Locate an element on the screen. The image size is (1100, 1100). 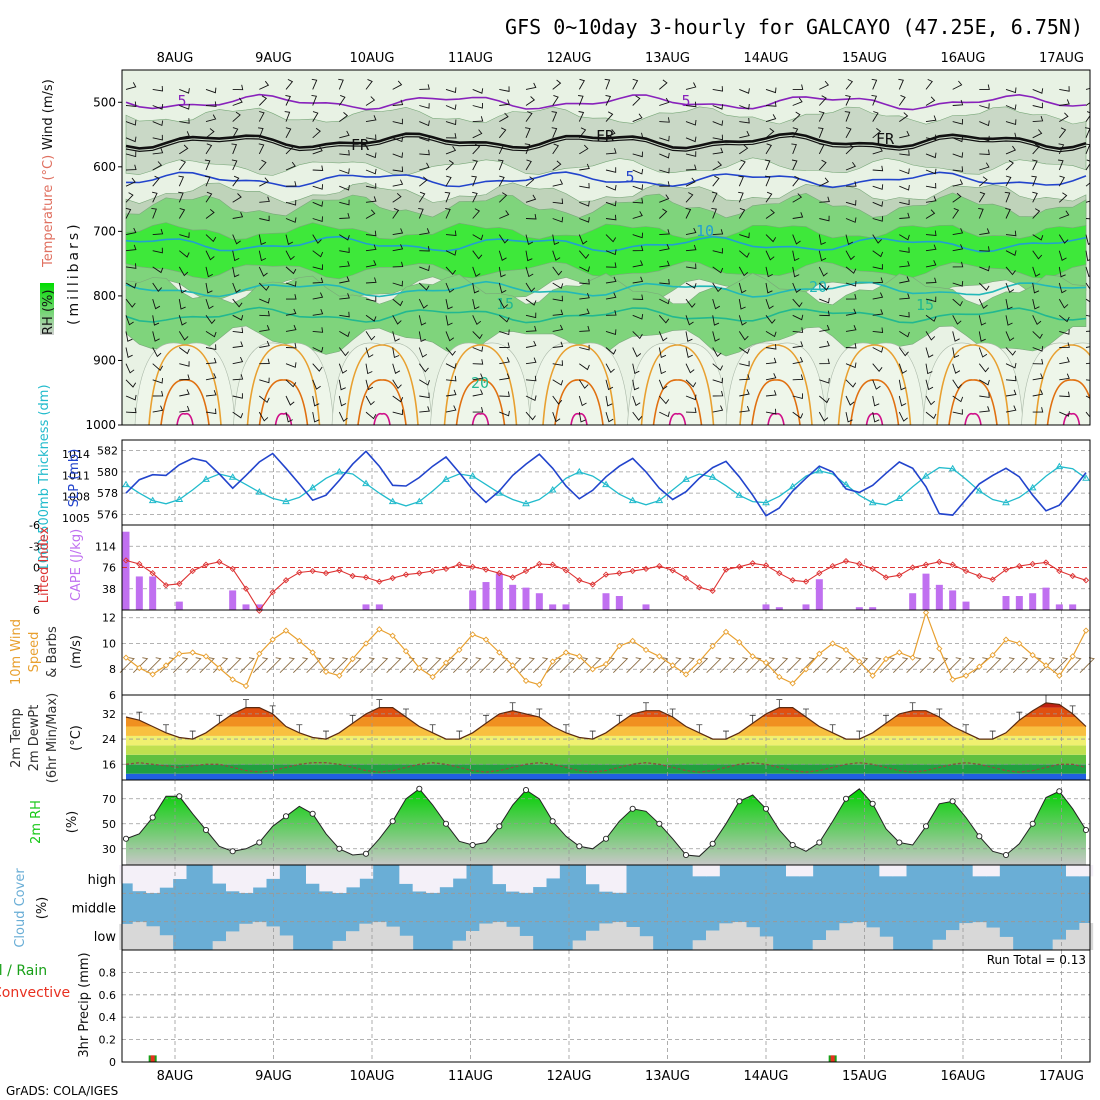
thickness-point is located at coordinates (979, 490).